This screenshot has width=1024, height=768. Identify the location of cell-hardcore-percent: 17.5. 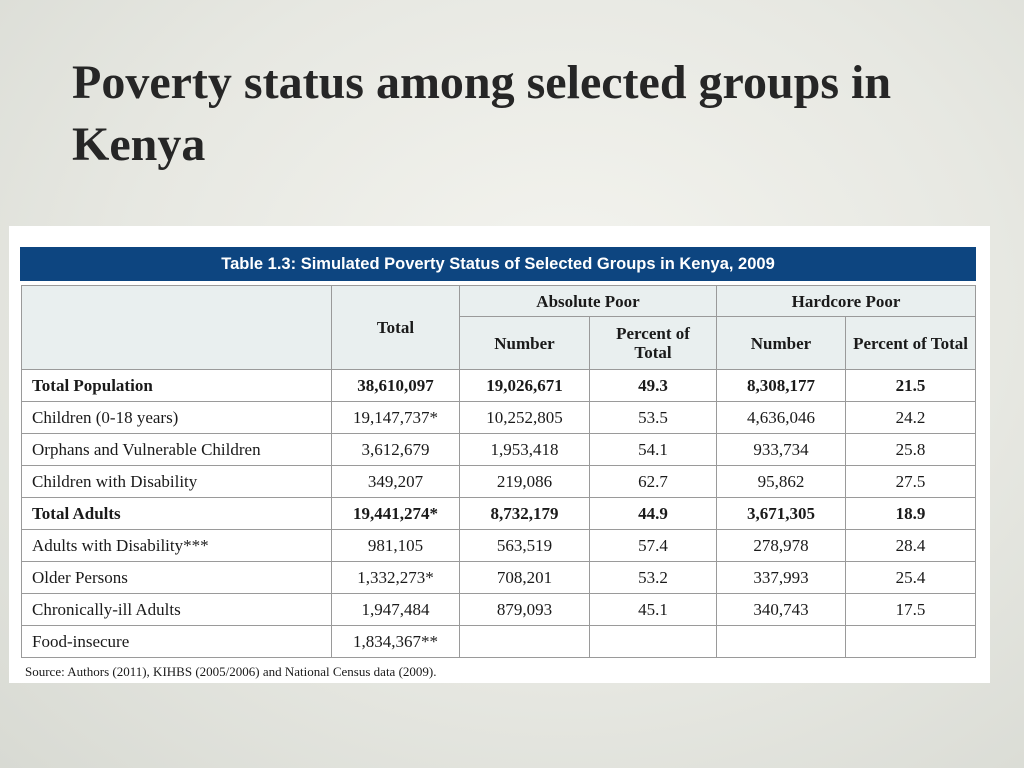
(911, 609).